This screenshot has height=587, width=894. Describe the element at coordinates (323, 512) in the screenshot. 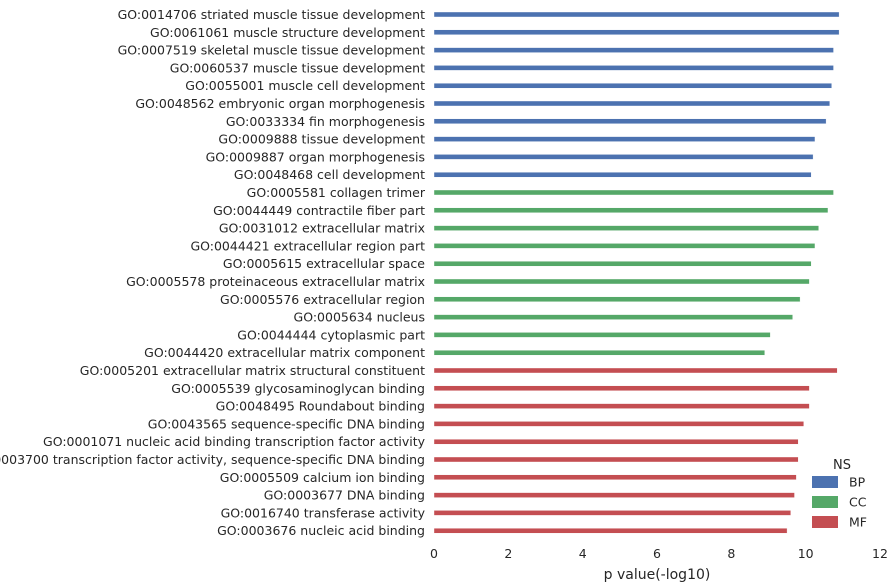

I see `category-label: GO:0016740 transferase activity` at that location.